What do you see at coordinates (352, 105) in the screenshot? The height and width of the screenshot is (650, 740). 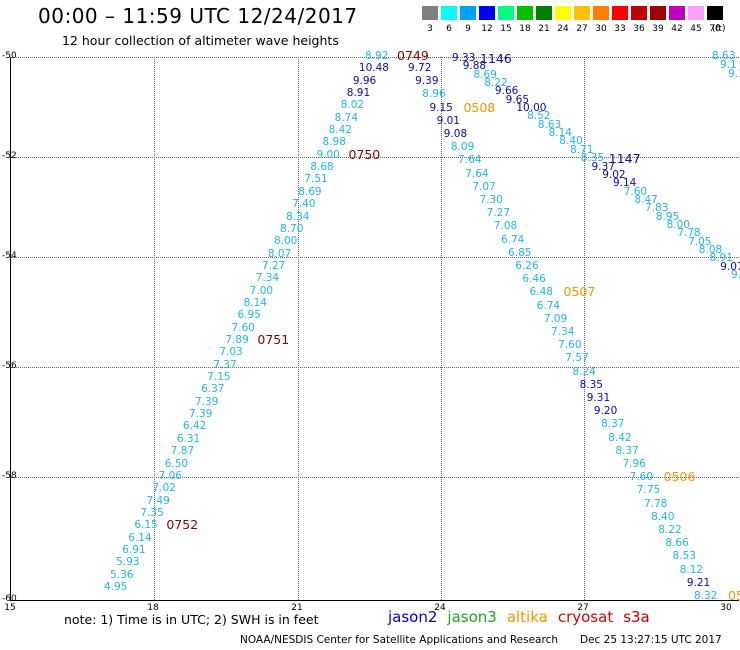 I see `wave-height-value: 8.02` at bounding box center [352, 105].